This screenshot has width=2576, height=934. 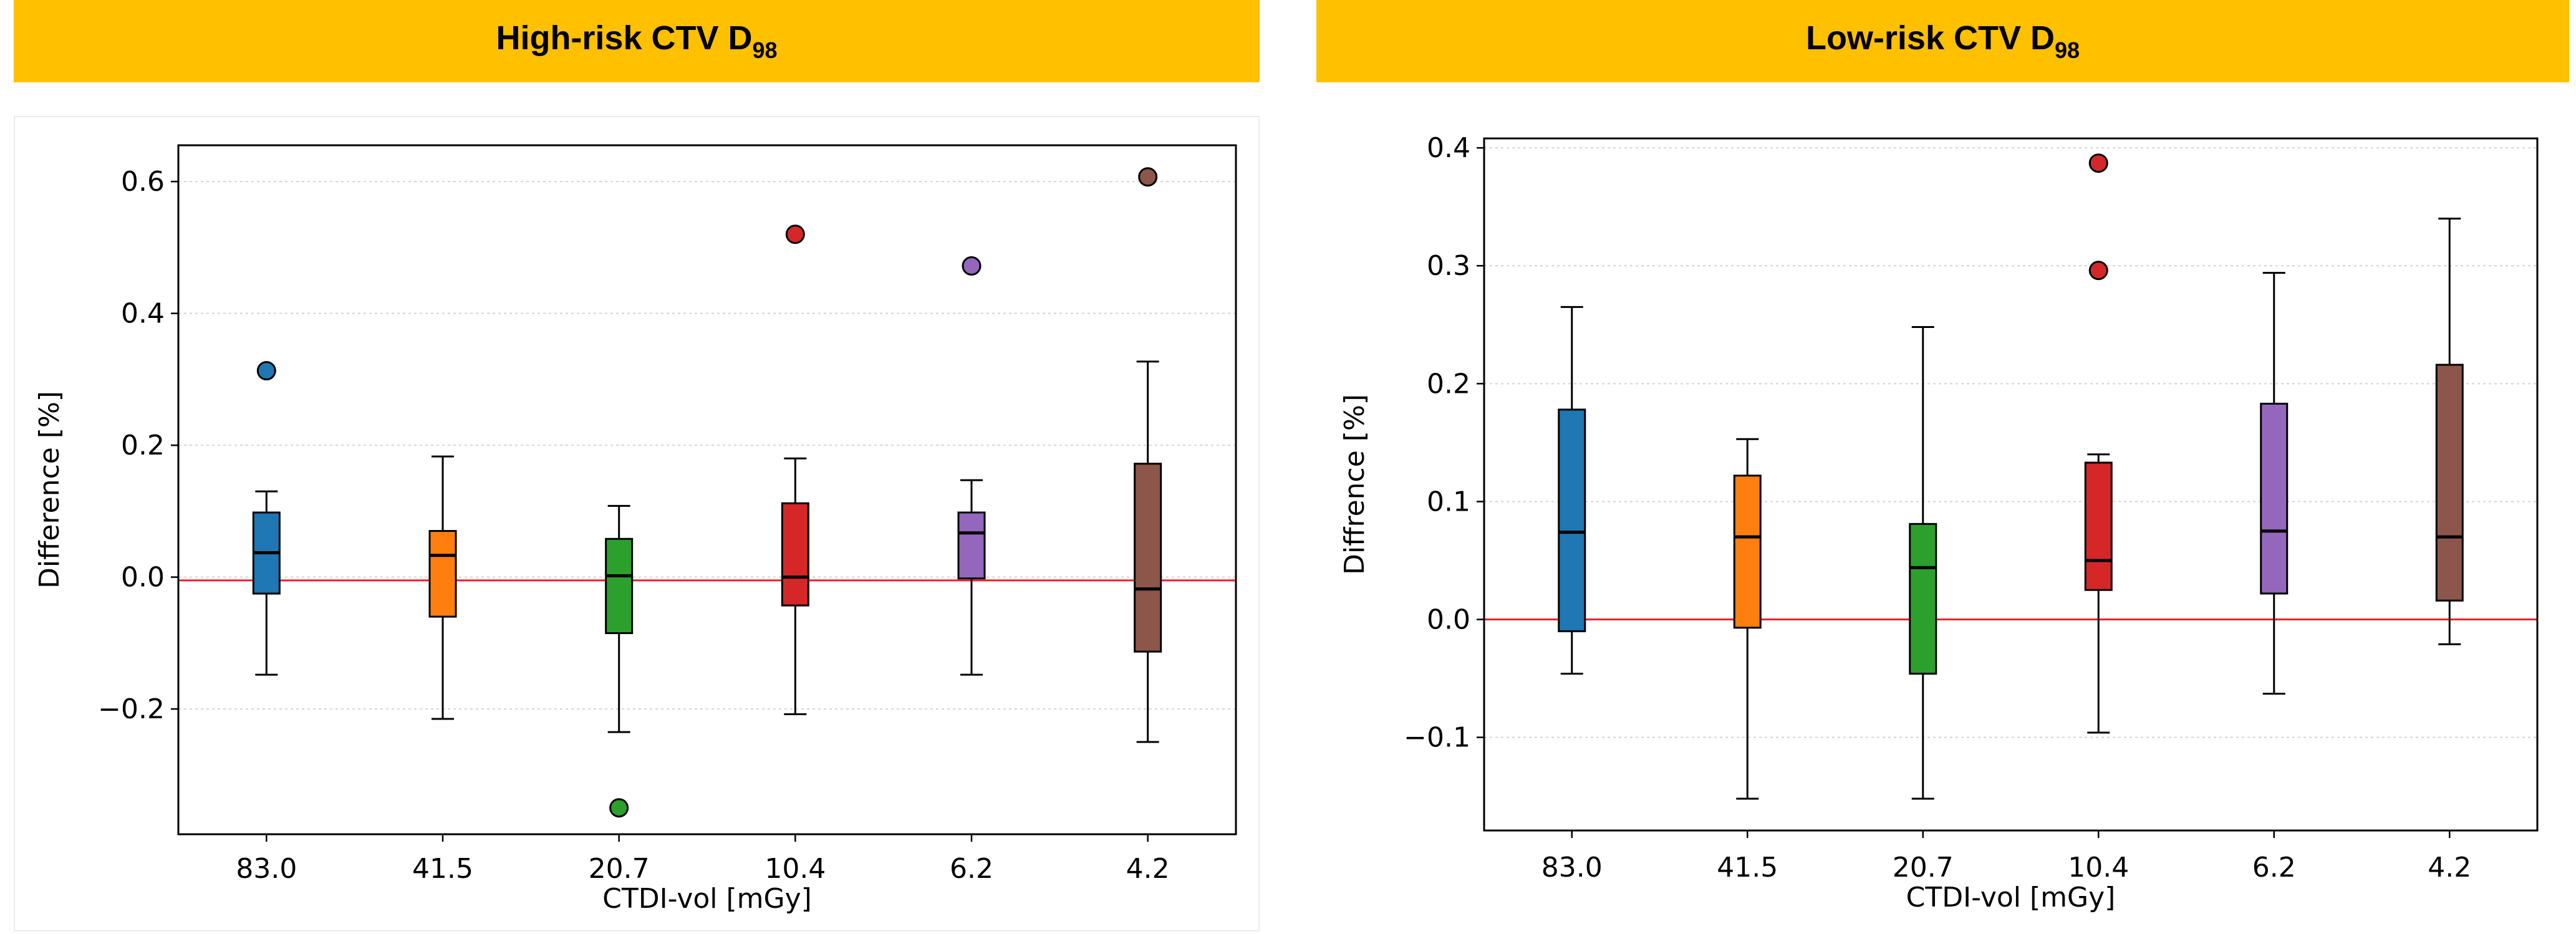 What do you see at coordinates (1355, 484) in the screenshot?
I see `y-axis-label: Diffrence [%]` at bounding box center [1355, 484].